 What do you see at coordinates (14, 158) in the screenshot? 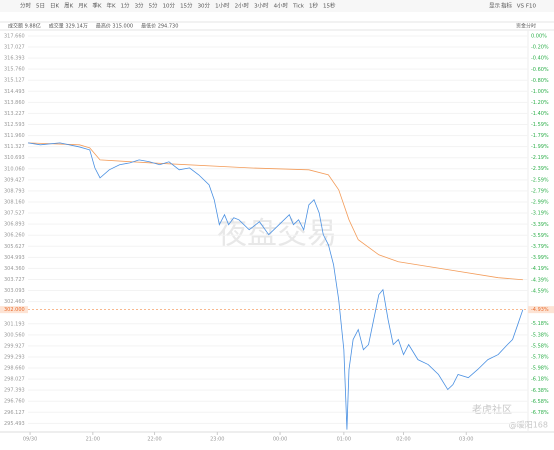
I see `y-tick-label: 310.693` at bounding box center [14, 158].